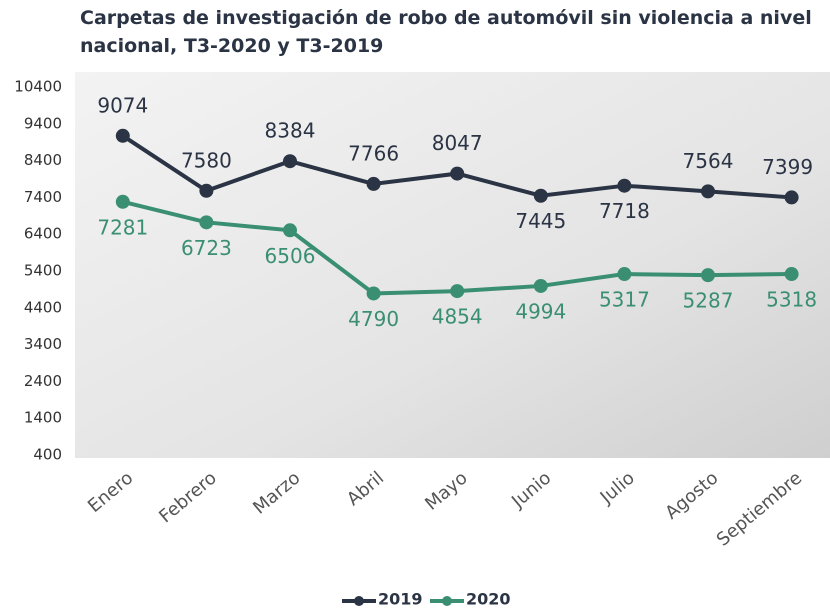 This screenshot has width=830, height=611. I want to click on value-label: 5287, so click(708, 301).